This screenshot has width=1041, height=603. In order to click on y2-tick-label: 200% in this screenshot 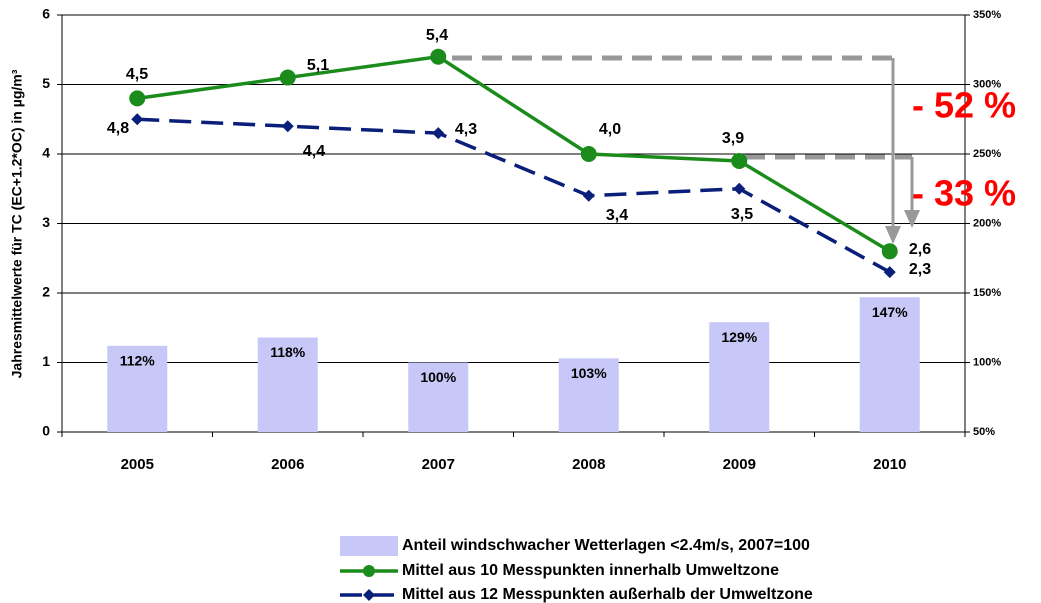, I will do `click(987, 223)`.